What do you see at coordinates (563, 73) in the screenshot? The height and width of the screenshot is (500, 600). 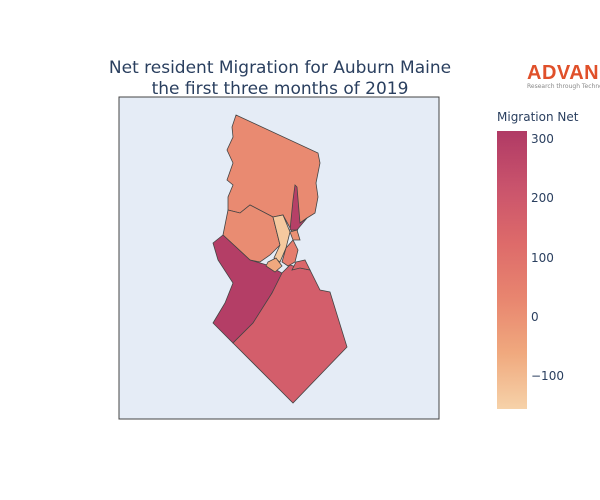 I see `logo-word: ADVAN` at bounding box center [563, 73].